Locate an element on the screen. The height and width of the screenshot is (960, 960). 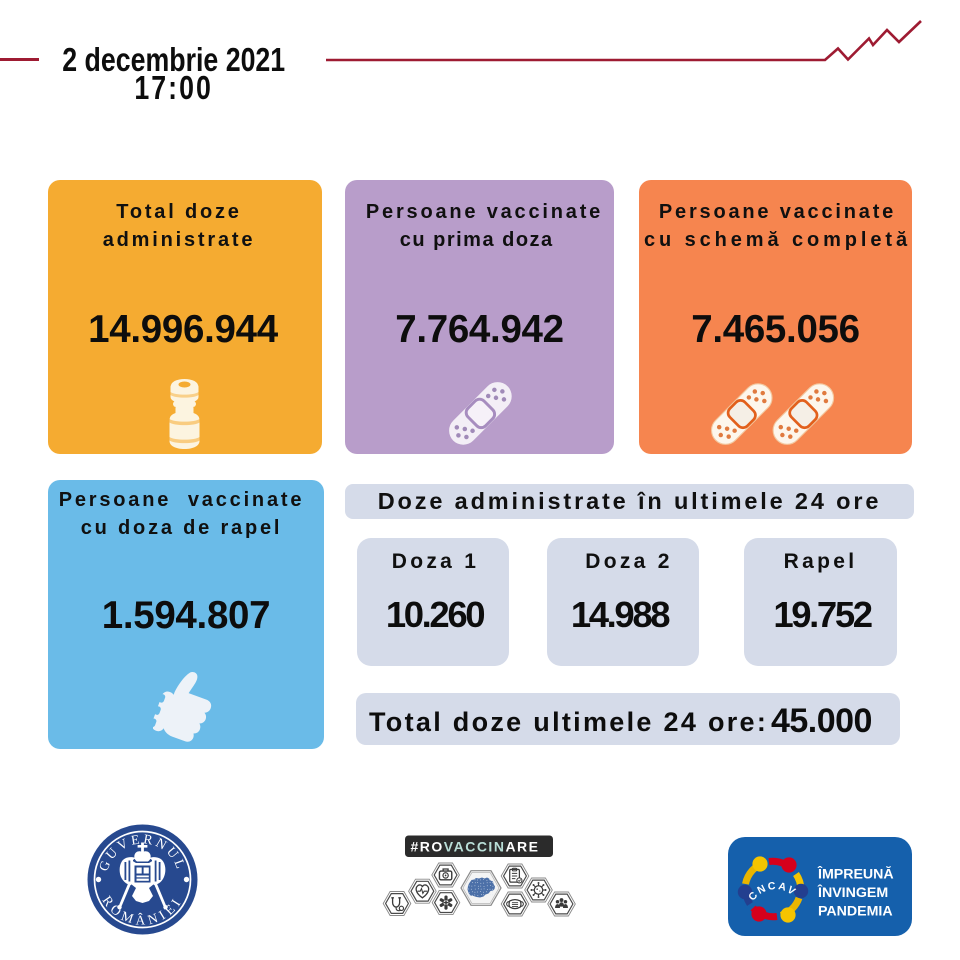
svg-text: PANDEMIA is located at coordinates (855, 912).